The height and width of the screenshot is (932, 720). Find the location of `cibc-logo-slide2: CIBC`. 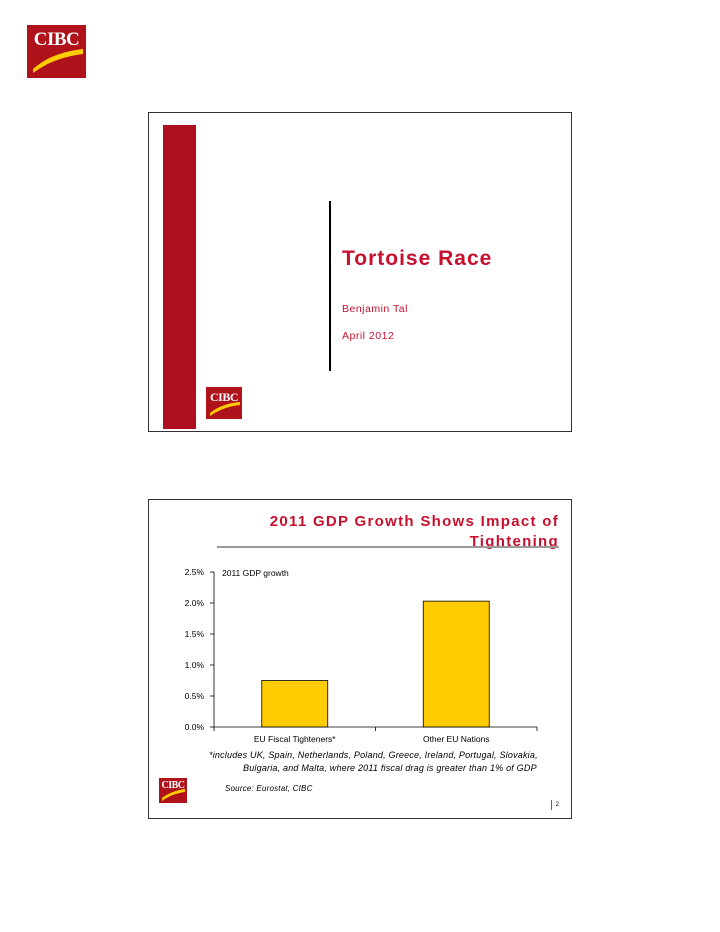

cibc-logo-slide2: CIBC is located at coordinates (173, 790).